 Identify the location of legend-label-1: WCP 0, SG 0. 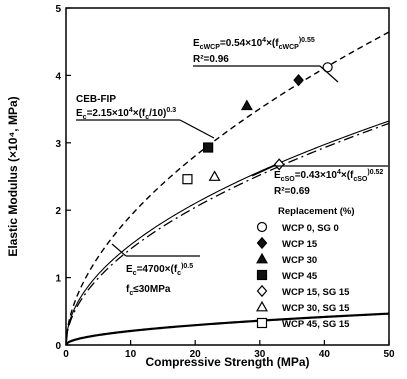
(310, 228).